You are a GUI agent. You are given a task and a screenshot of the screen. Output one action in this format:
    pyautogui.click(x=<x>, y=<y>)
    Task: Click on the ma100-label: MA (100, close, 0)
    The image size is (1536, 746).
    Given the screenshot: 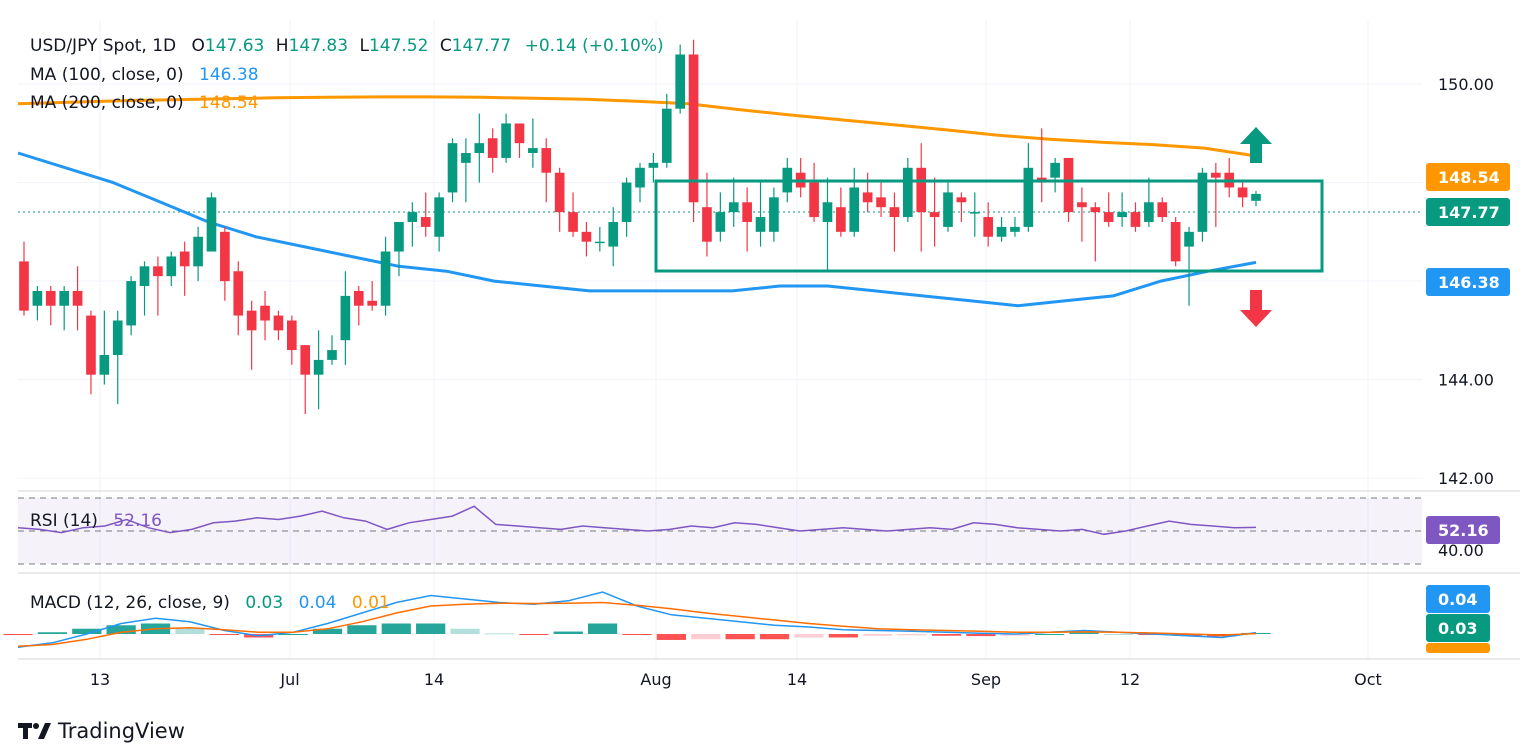 What is the action you would take?
    pyautogui.click(x=107, y=75)
    